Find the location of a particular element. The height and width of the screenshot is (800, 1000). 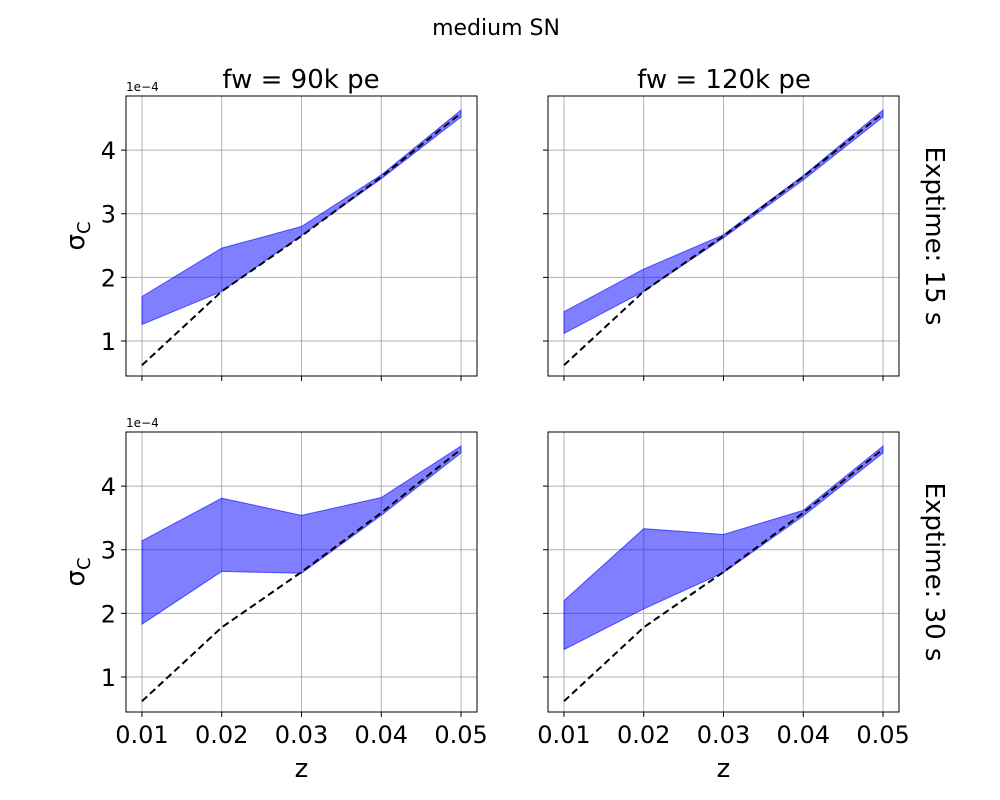

panel-r0-c1 is located at coordinates (721, 238).